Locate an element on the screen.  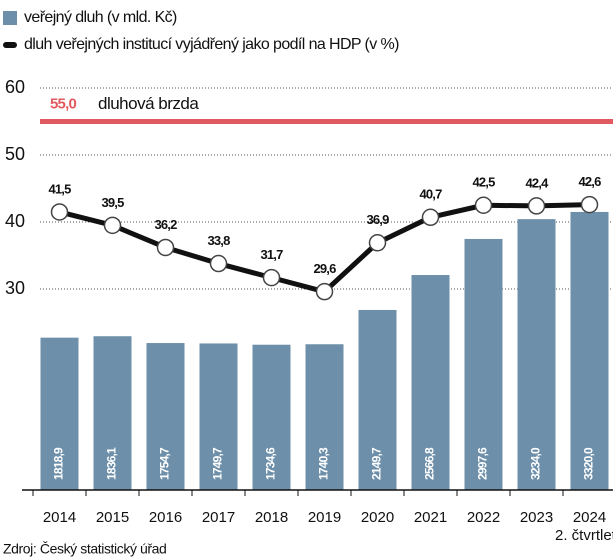
x-tick-label: 2021 is located at coordinates (430, 517).